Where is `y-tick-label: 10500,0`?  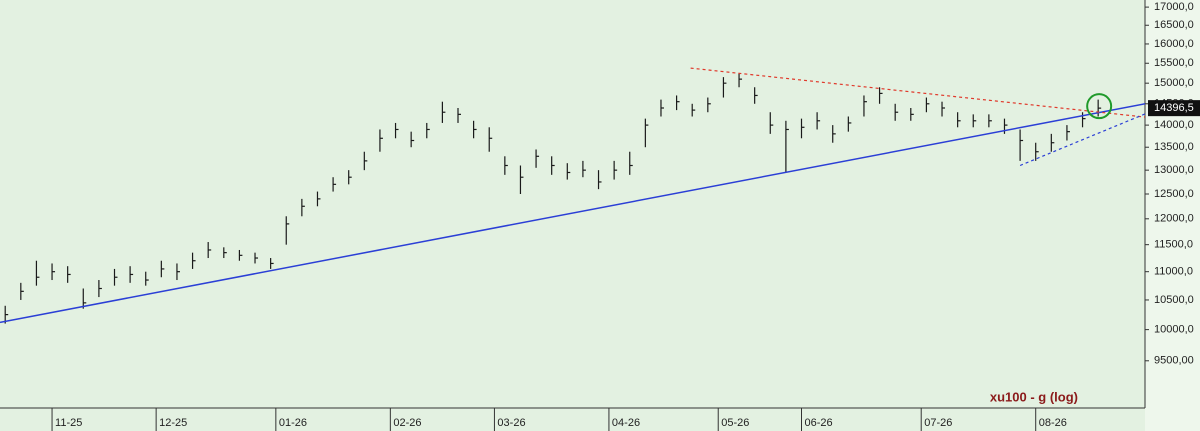 y-tick-label: 10500,0 is located at coordinates (1174, 300).